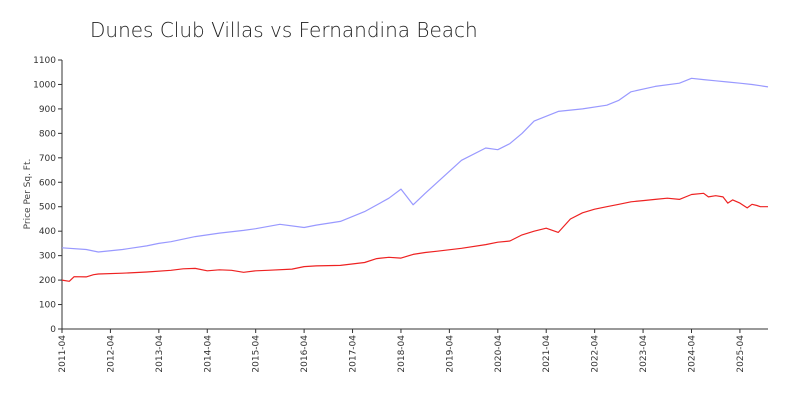 The height and width of the screenshot is (400, 800). What do you see at coordinates (160, 354) in the screenshot?
I see `x-tick-label: 2013-04` at bounding box center [160, 354].